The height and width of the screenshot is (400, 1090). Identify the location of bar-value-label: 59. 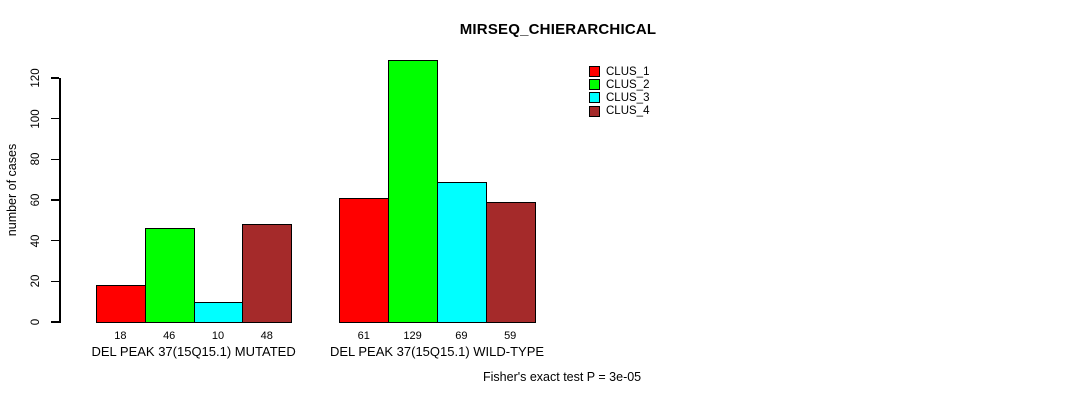
(510, 336).